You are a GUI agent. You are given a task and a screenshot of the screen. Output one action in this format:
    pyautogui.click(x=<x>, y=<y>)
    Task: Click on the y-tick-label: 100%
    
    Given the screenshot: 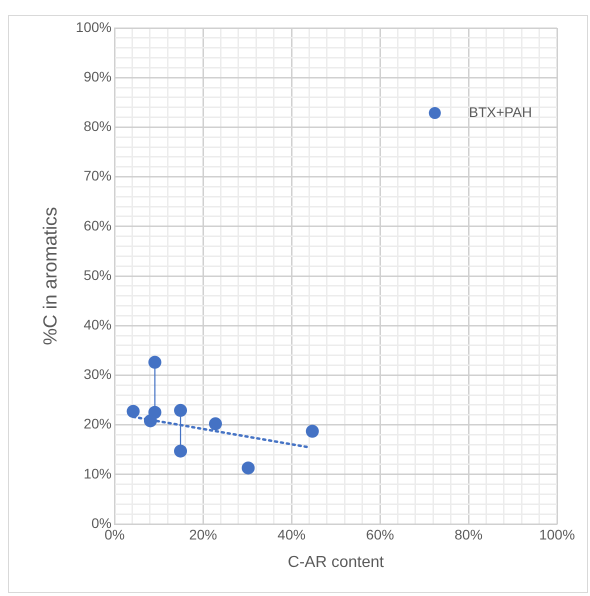 What is the action you would take?
    pyautogui.click(x=94, y=26)
    